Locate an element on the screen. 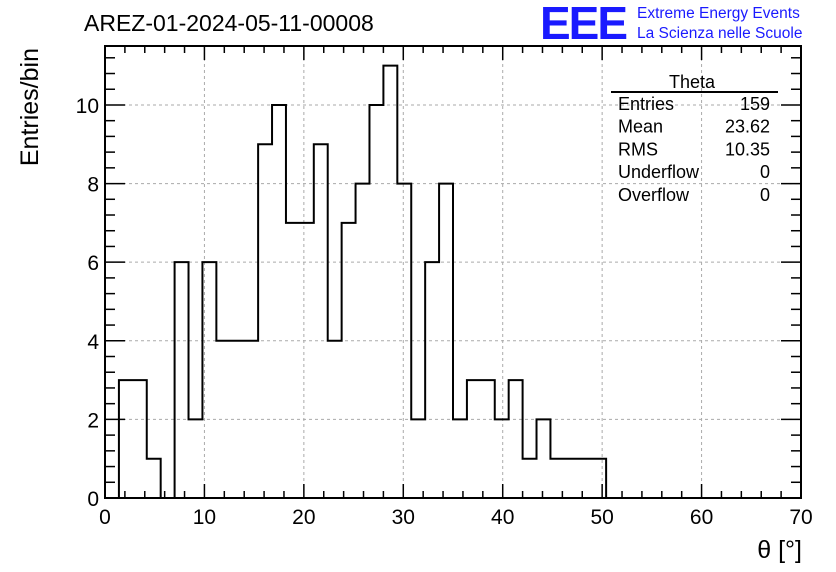  eee-logo: EEE is located at coordinates (584, 24).